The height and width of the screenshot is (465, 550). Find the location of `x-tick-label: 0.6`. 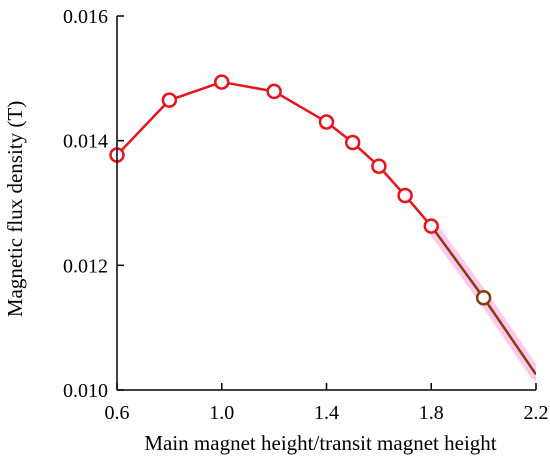

x-tick-label: 0.6 is located at coordinates (117, 413).